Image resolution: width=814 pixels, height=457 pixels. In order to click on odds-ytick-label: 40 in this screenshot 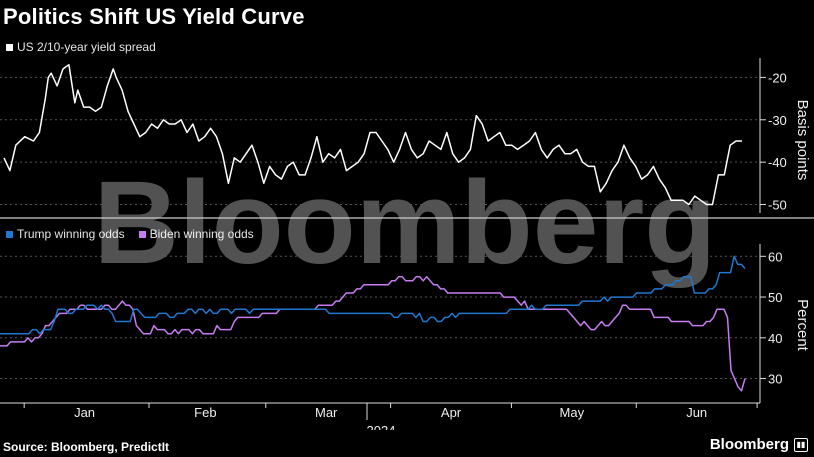, I will do `click(775, 338)`.